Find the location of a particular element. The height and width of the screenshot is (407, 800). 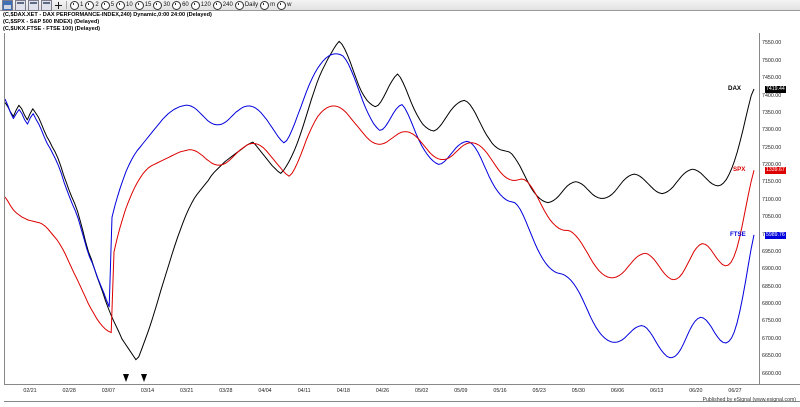

x-axis-tick: 04/26 is located at coordinates (382, 391).